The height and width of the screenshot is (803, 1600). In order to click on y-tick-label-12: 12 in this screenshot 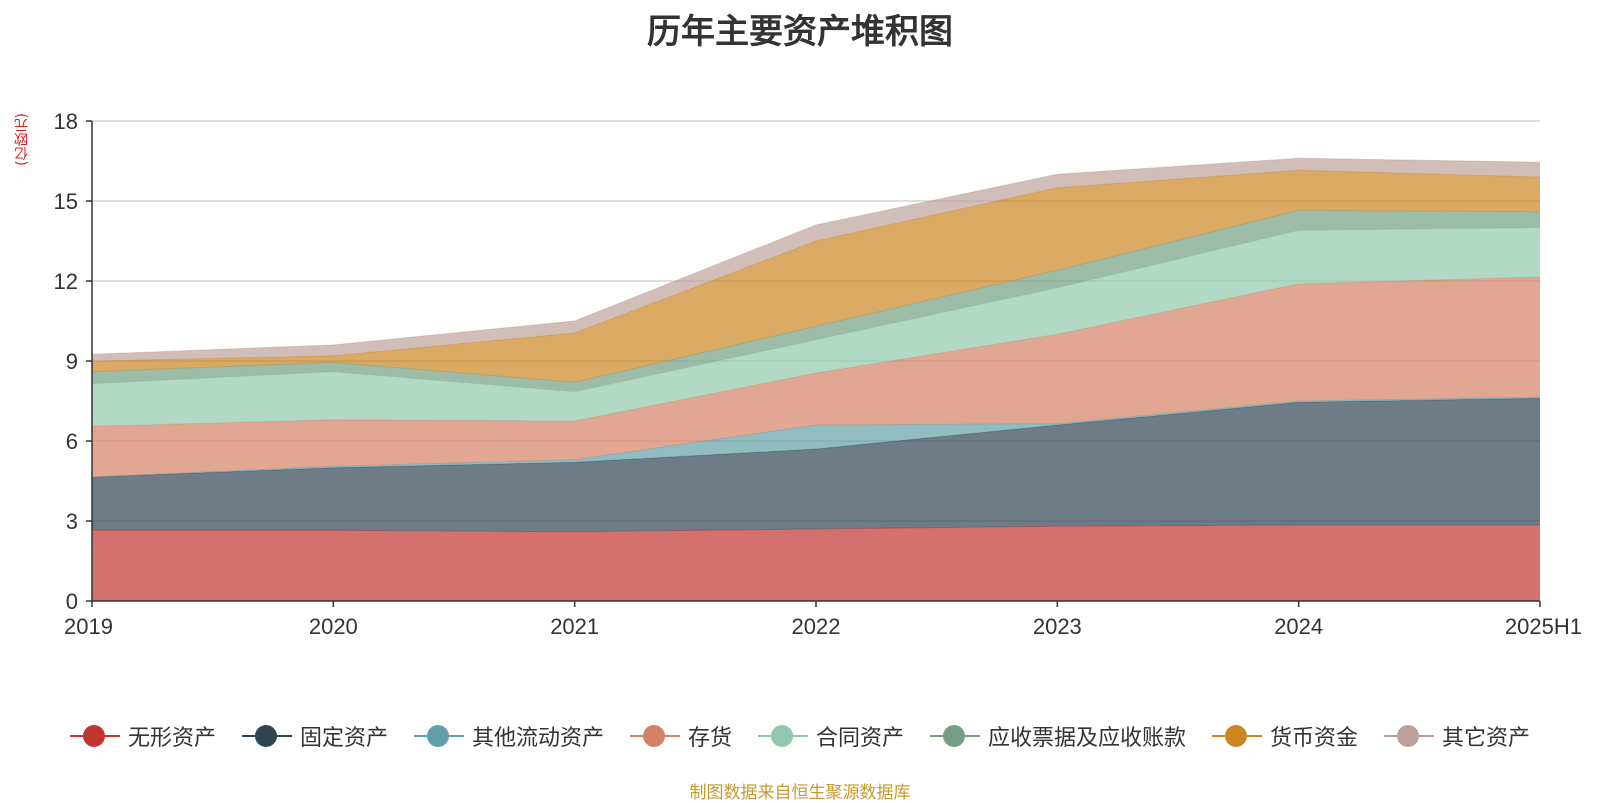, I will do `click(66, 281)`.